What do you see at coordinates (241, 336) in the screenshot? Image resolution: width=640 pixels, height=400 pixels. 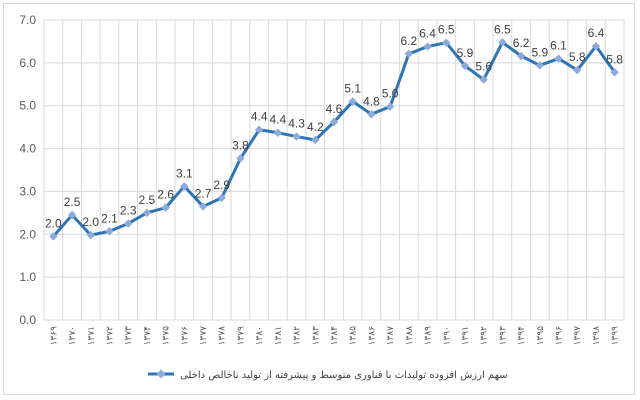 I see `x-tick-label: ۱۳۷۹` at bounding box center [241, 336].